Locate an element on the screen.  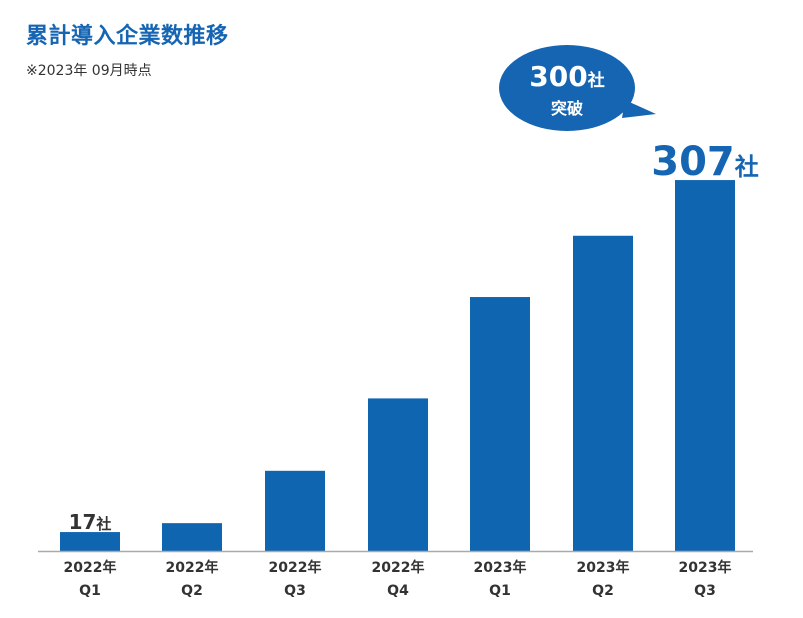
callout-text: 突破 is located at coordinates (567, 108).